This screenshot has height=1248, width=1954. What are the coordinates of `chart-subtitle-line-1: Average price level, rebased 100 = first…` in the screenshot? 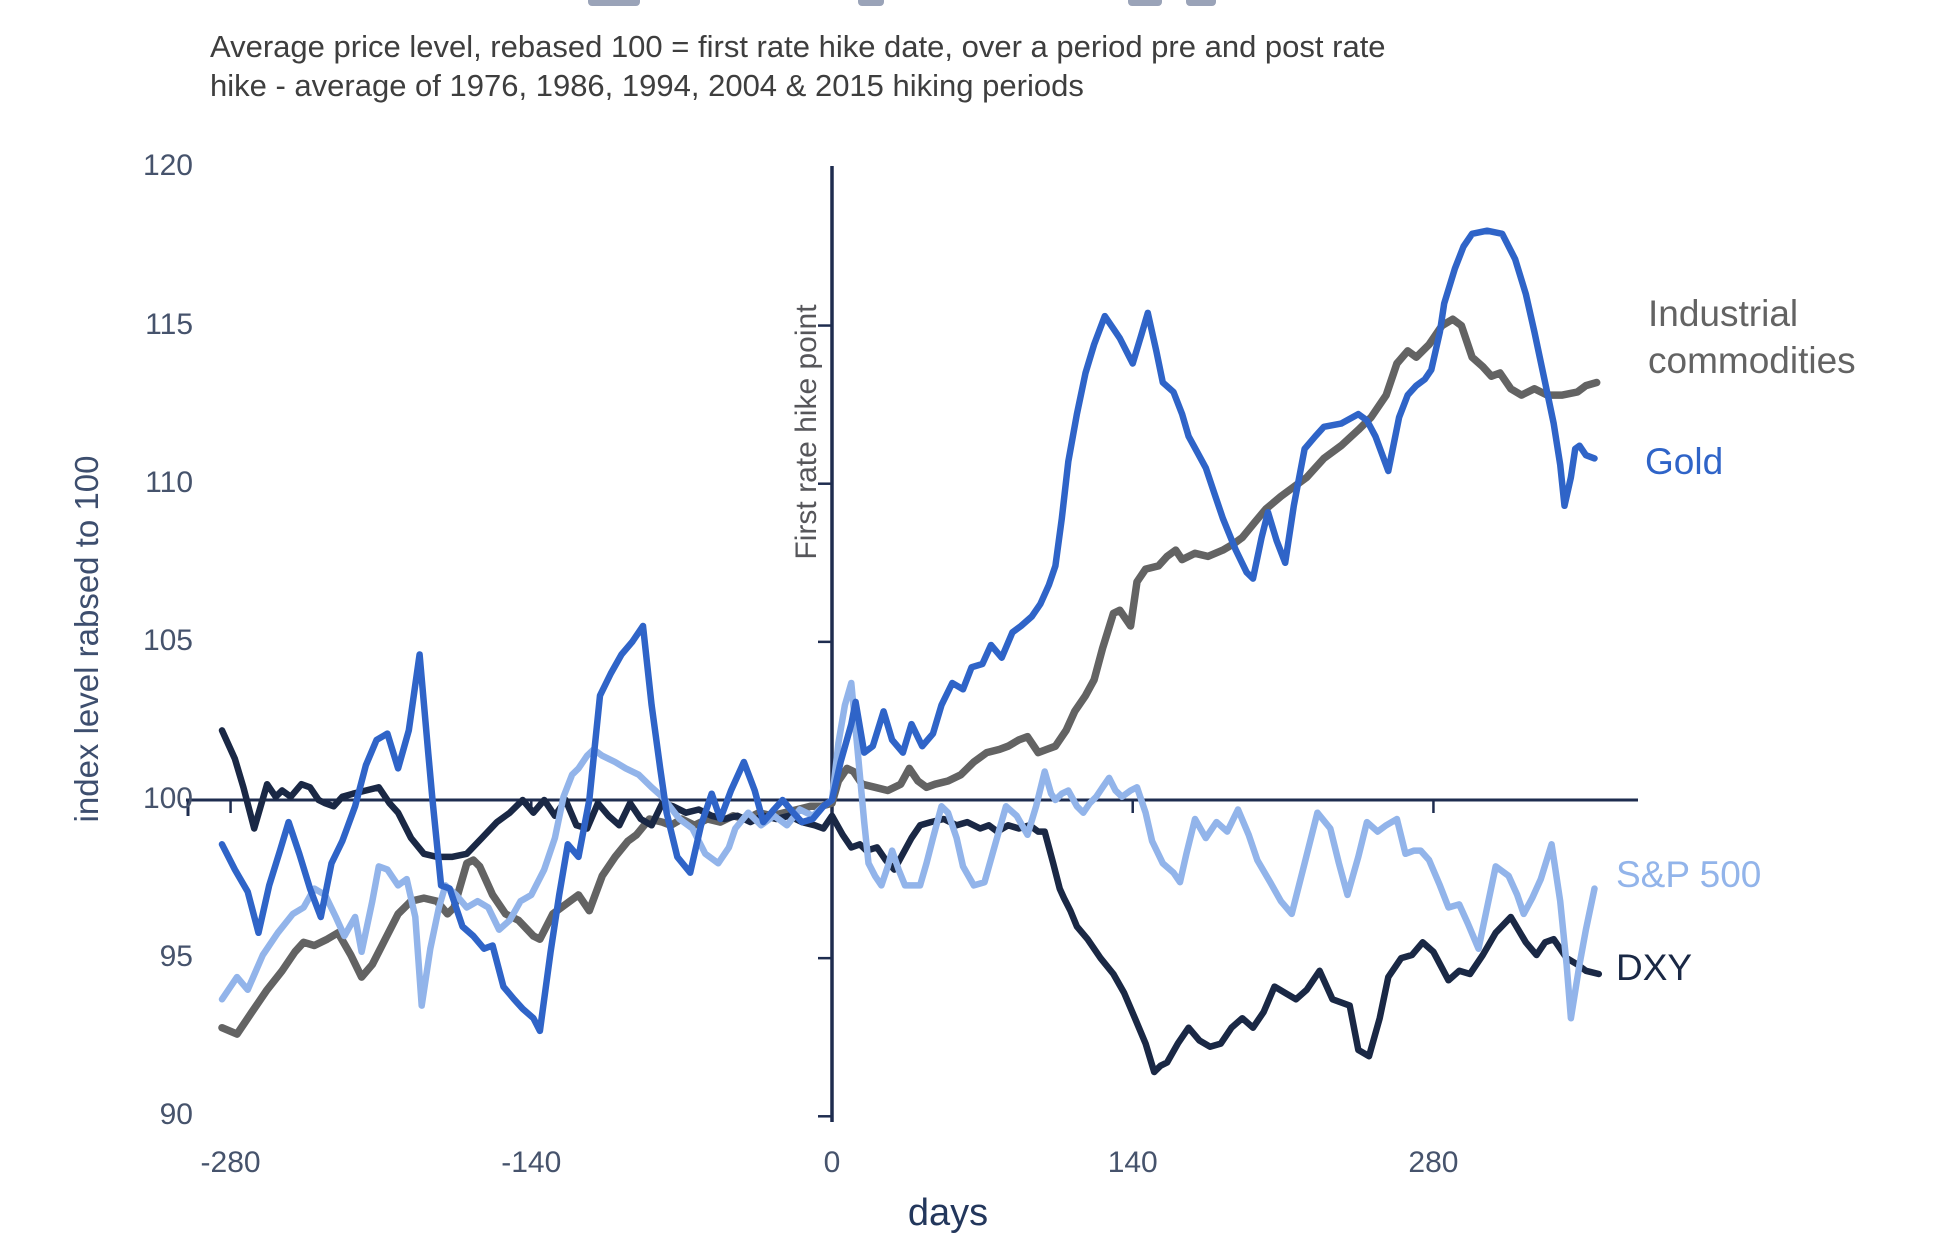 It's located at (798, 46).